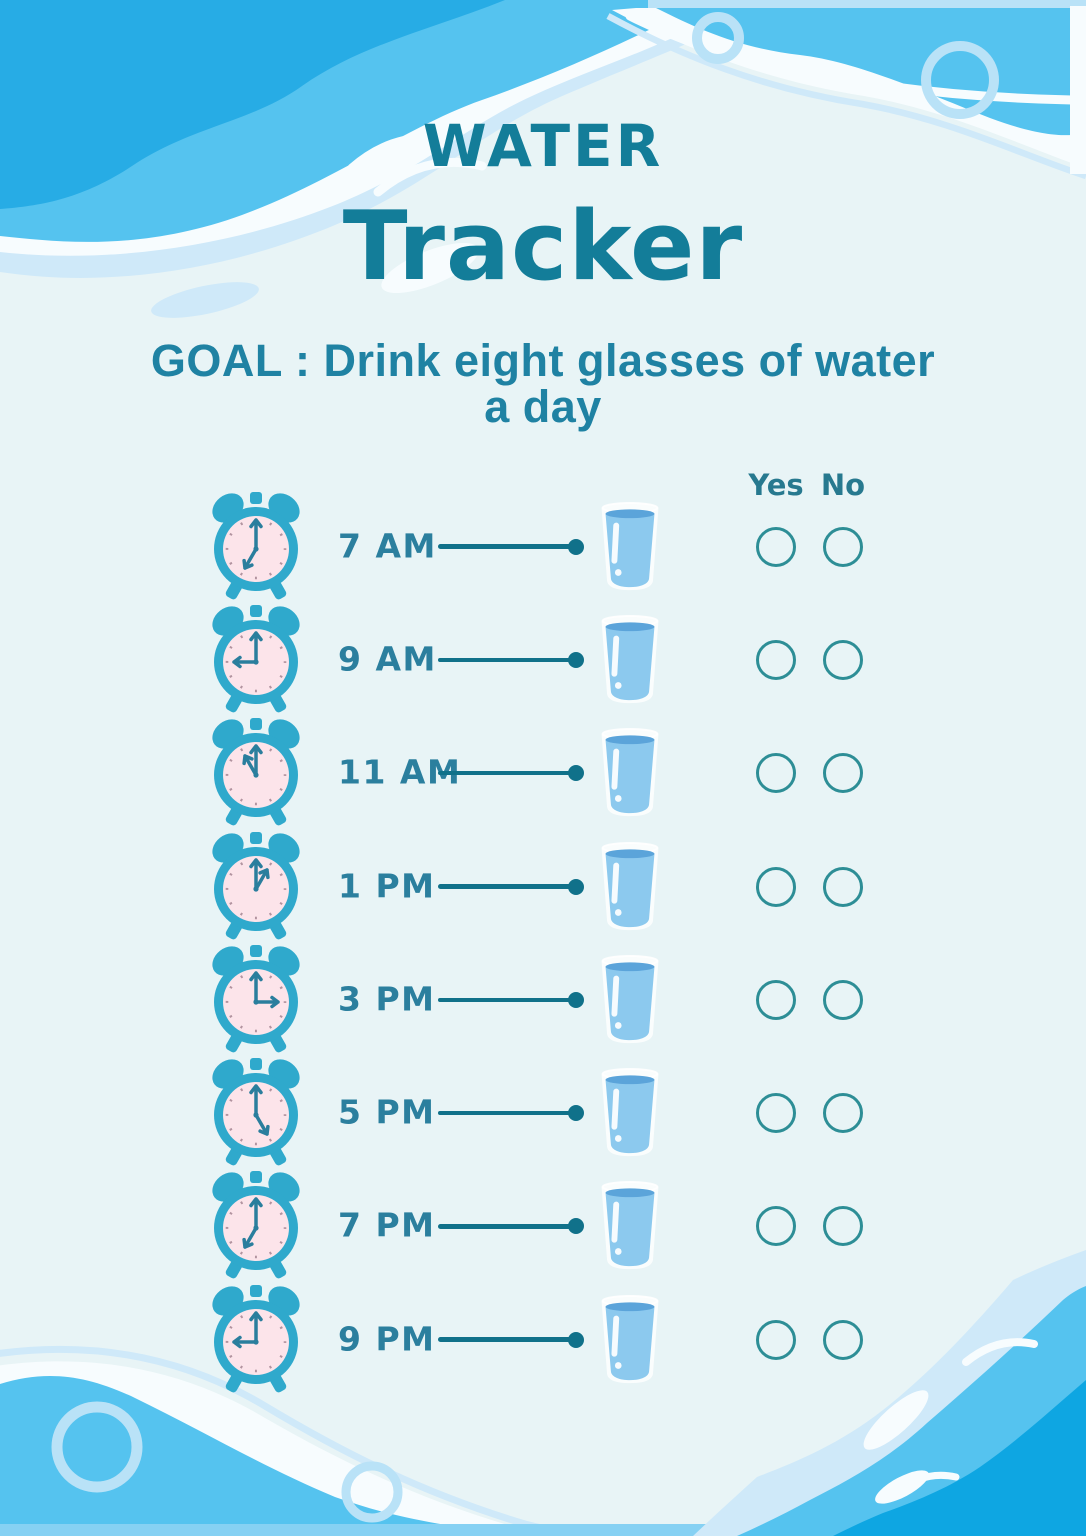 Image resolution: width=1086 pixels, height=1536 pixels. I want to click on time-label: 7 PM, so click(387, 1226).